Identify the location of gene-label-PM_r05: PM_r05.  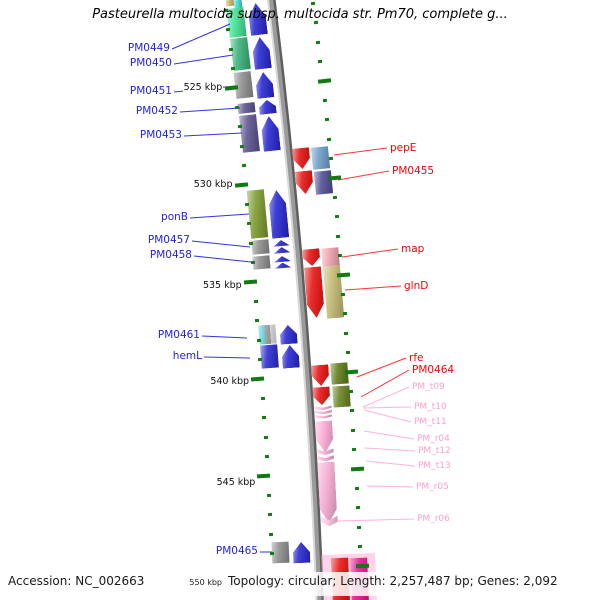
(432, 487).